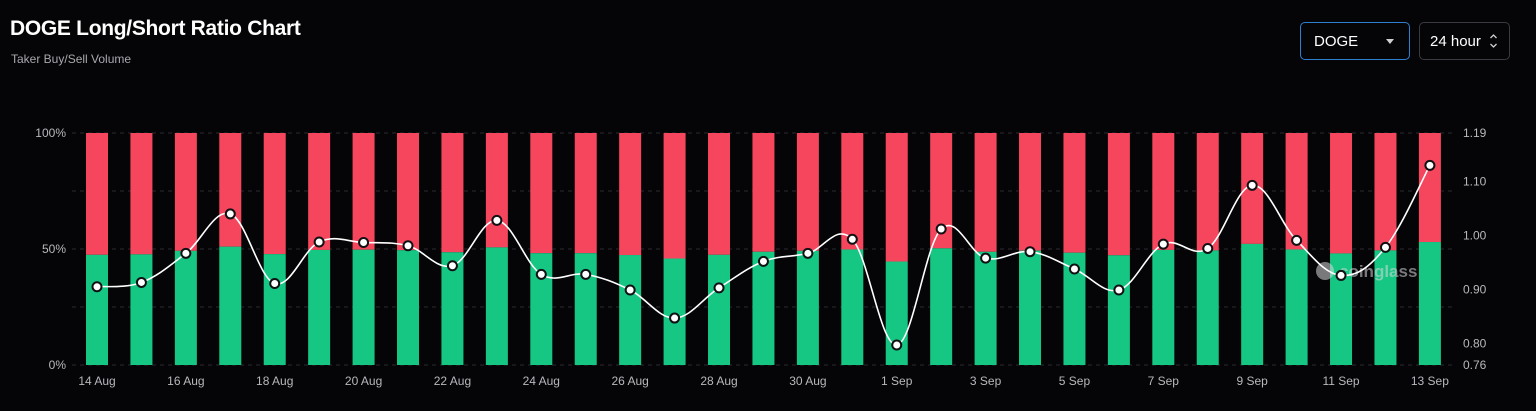  Describe the element at coordinates (1455, 41) in the screenshot. I see `period-select-value: 24 hour` at that location.